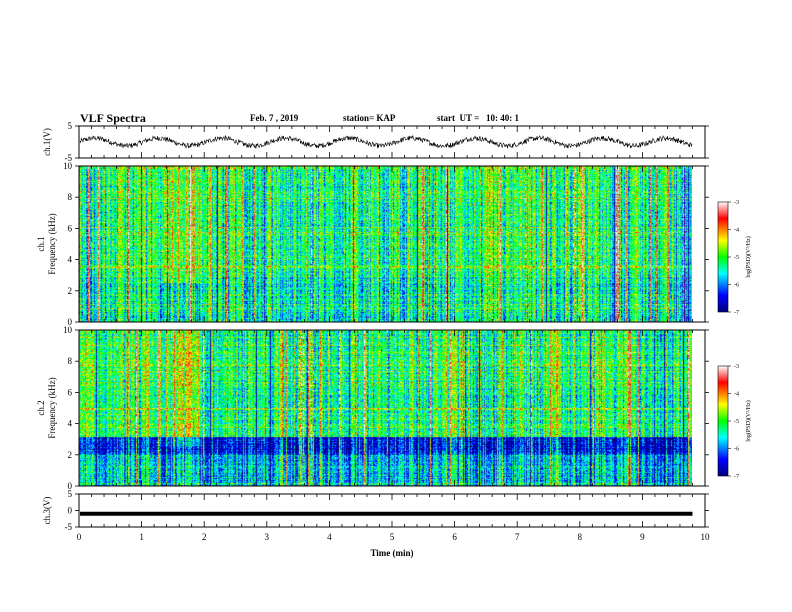 This screenshot has height=612, width=792. I want to click on ch3-waveform-ytick-label: 0, so click(70, 511).